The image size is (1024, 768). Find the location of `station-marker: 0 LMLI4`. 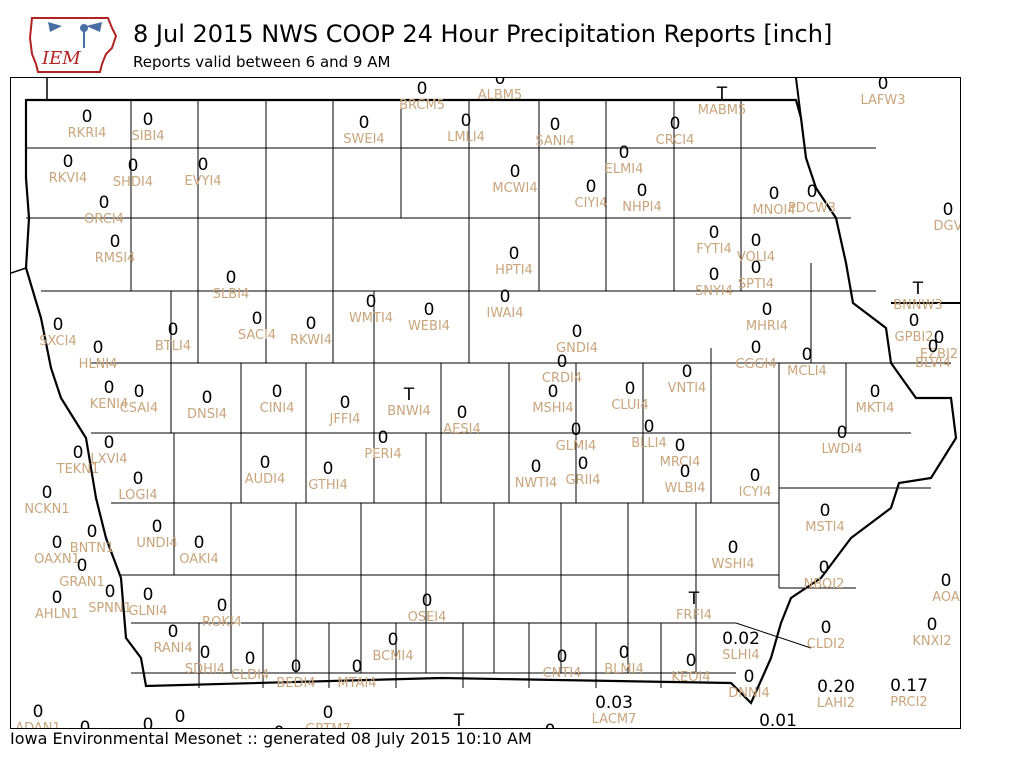

station-marker: 0 LMLI4 is located at coordinates (466, 128).